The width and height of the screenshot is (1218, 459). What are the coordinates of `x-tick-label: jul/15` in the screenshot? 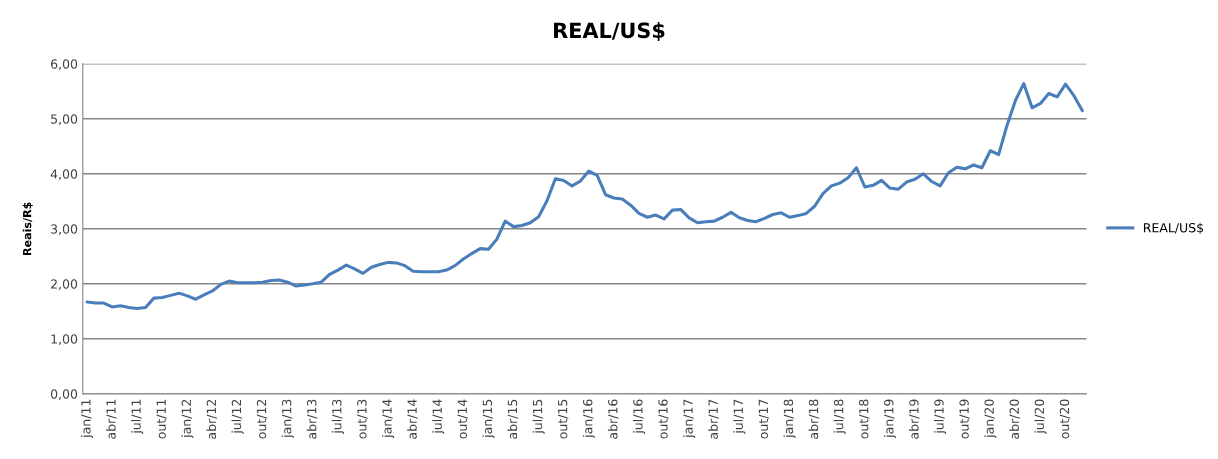 It's located at (538, 416).